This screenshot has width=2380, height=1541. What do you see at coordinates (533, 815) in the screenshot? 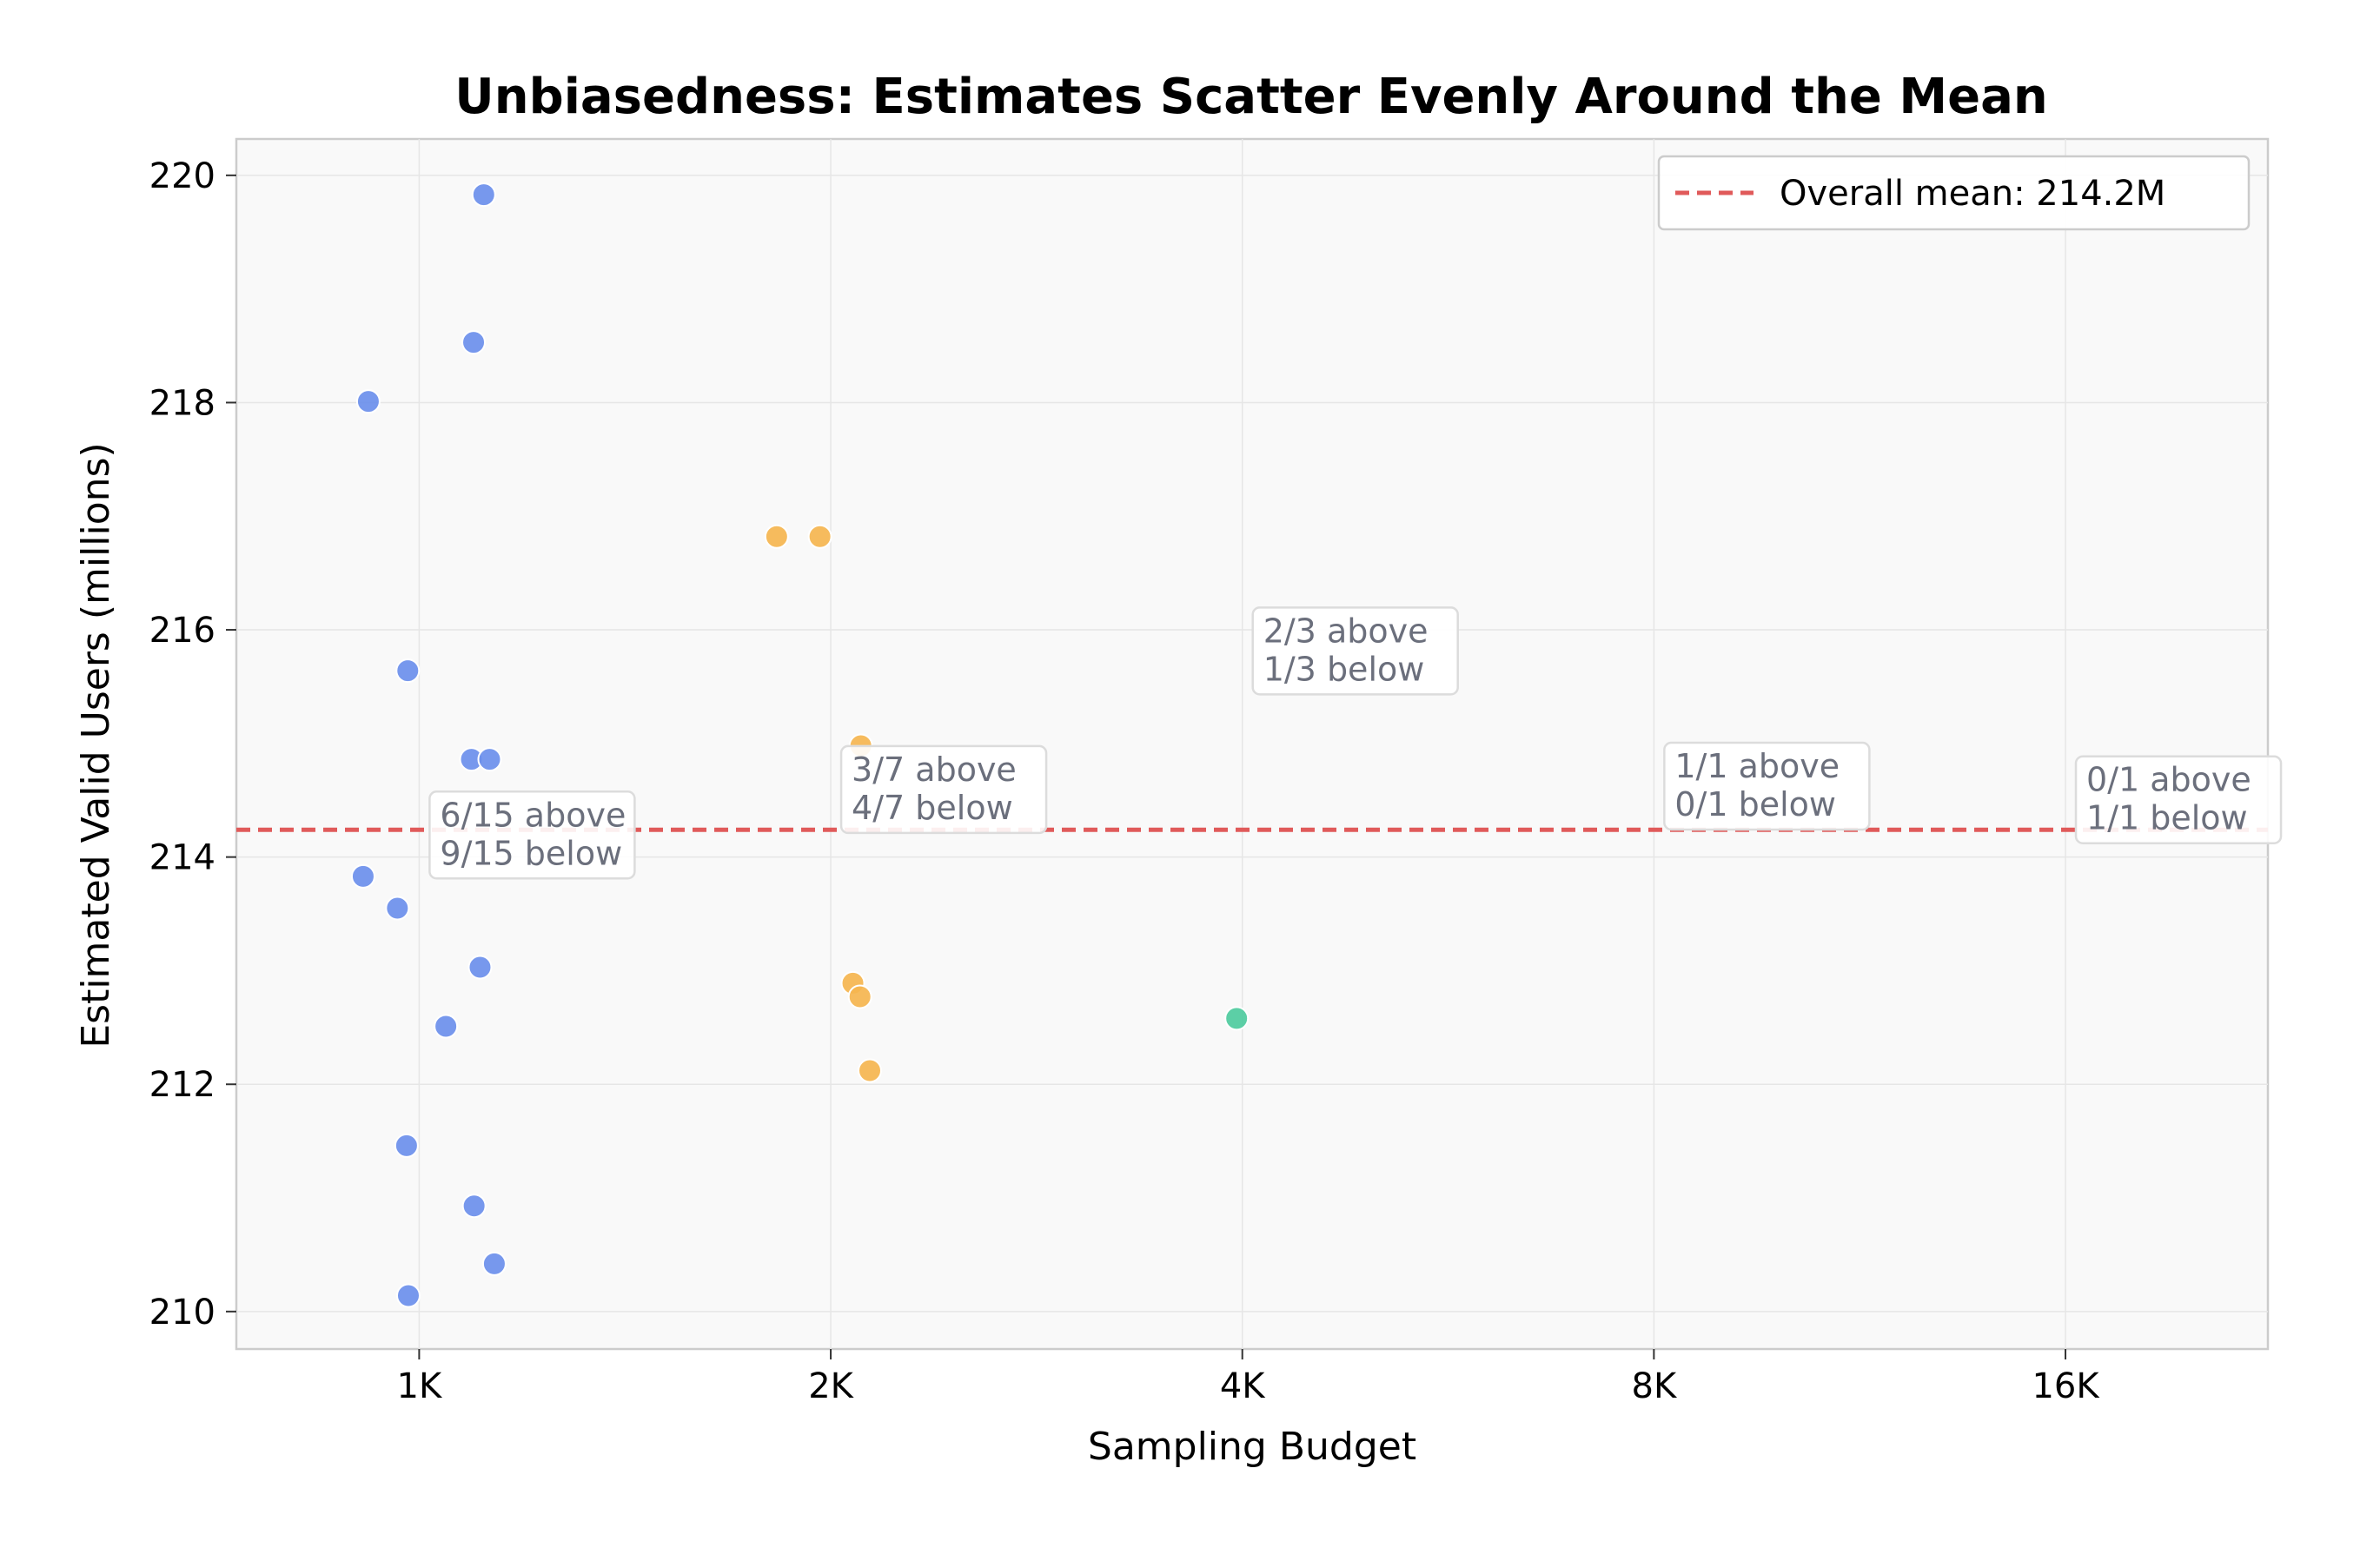
I see `annotation-above: 6/15 above` at bounding box center [533, 815].